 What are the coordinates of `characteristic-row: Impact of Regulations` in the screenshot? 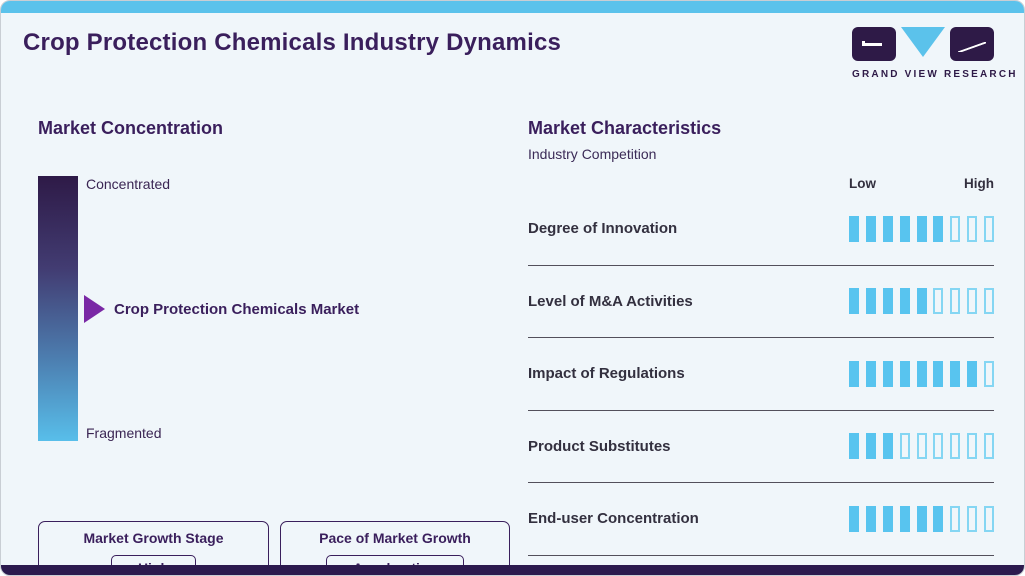 It's located at (761, 374).